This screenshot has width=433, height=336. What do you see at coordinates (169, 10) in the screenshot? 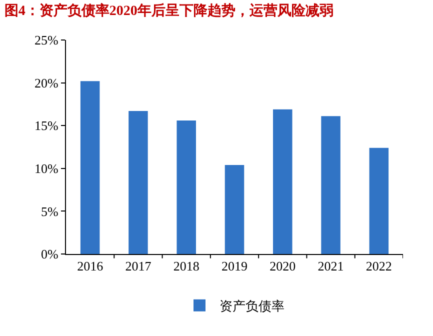
I see `chart-title: 图4：资产负债率2020年后呈下降趋势，运营风险减弱` at bounding box center [169, 10].